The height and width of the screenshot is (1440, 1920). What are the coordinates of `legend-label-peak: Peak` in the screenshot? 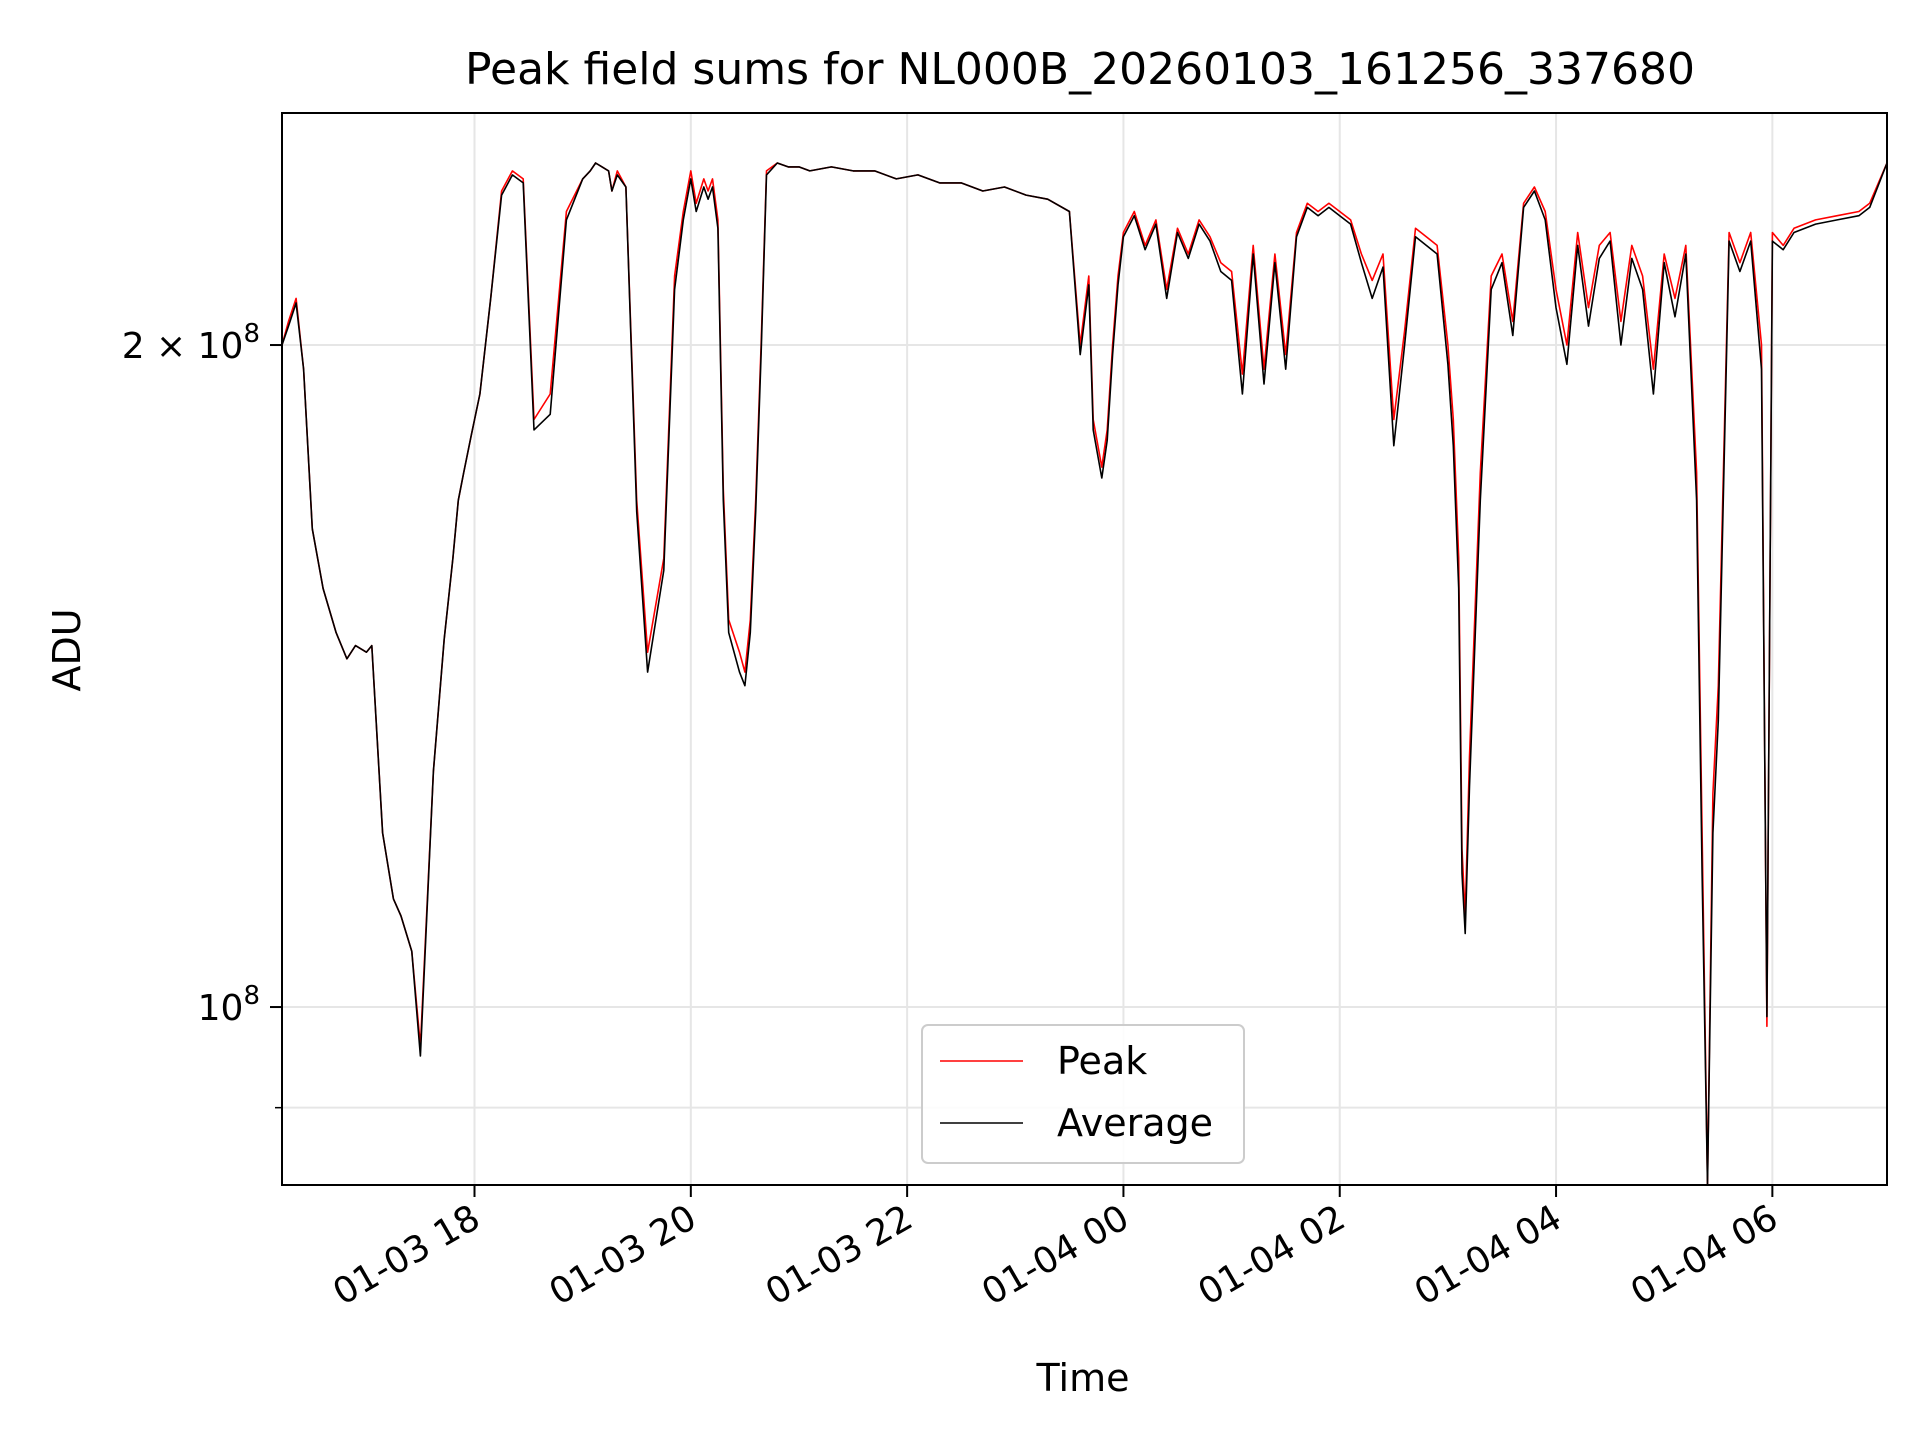 It's located at (1102, 1061).